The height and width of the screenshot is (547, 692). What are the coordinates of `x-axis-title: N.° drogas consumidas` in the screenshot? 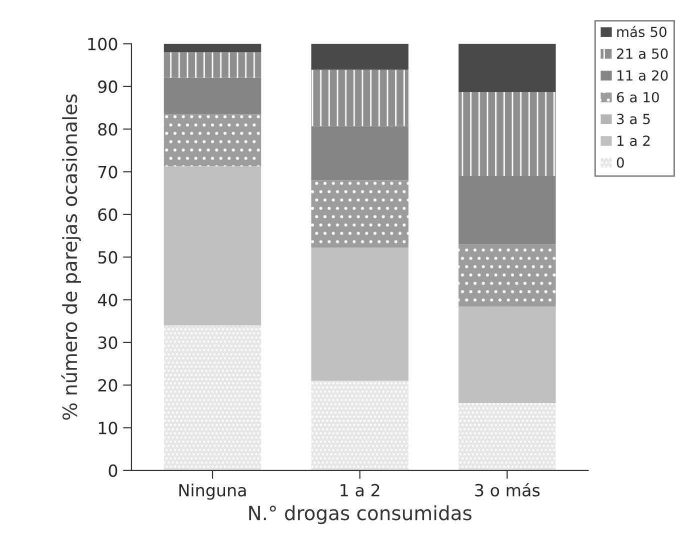 It's located at (360, 514).